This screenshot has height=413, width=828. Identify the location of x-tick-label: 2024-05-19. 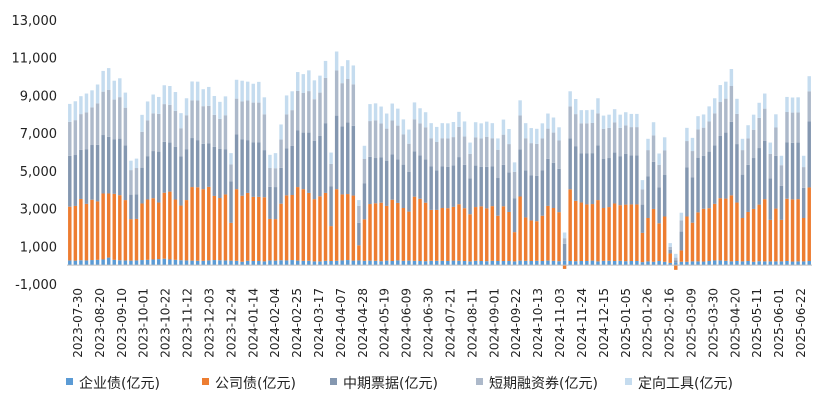
(385, 323).